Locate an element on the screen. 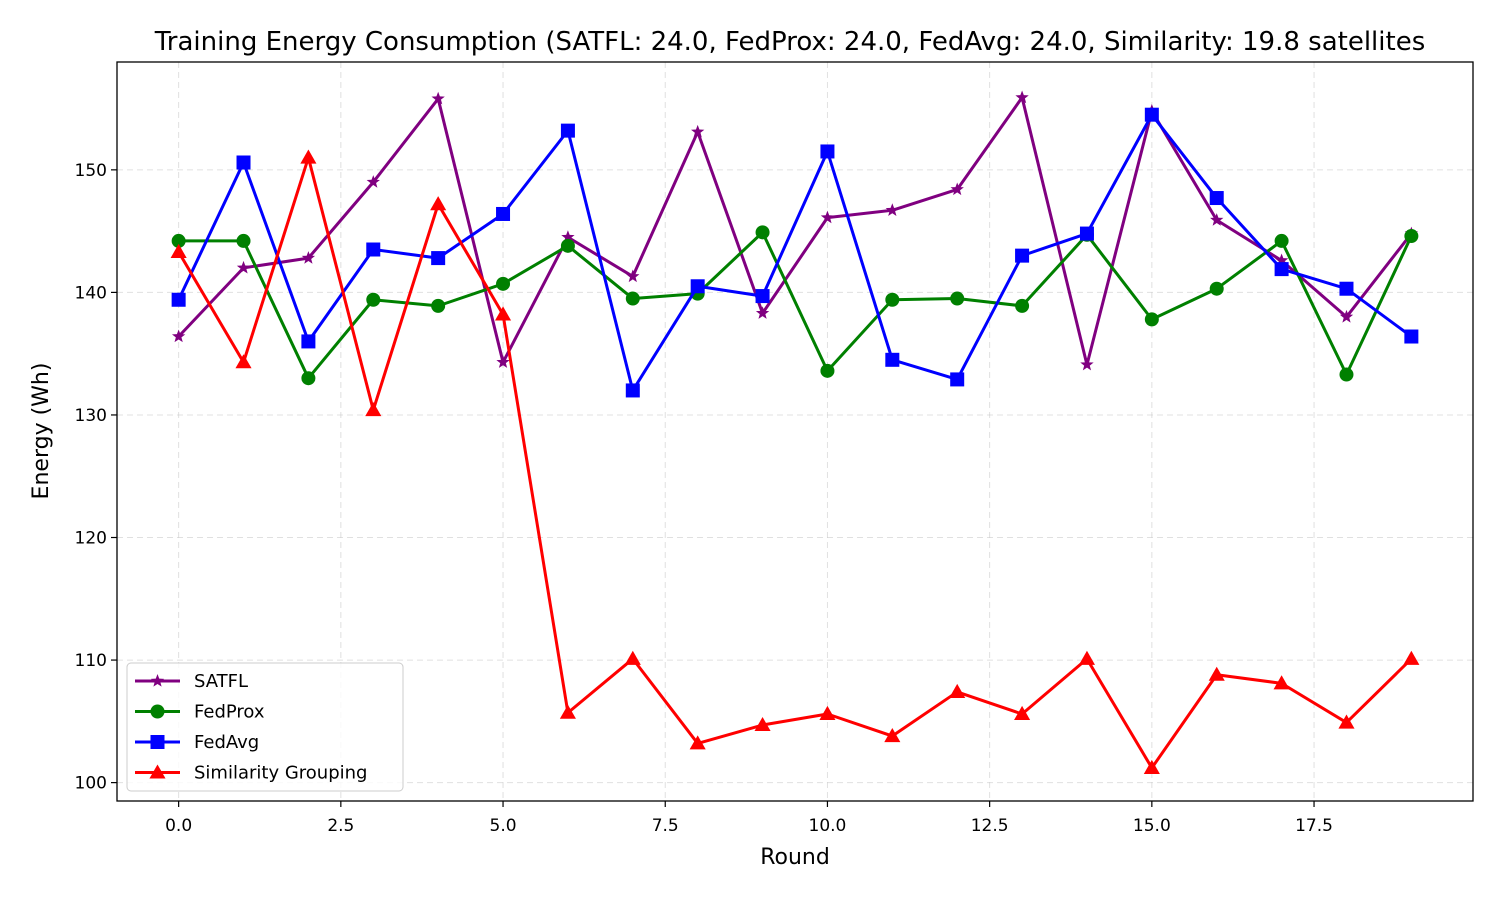 This screenshot has height=900, width=1500. x-tick-label: 15.0 is located at coordinates (1152, 826).